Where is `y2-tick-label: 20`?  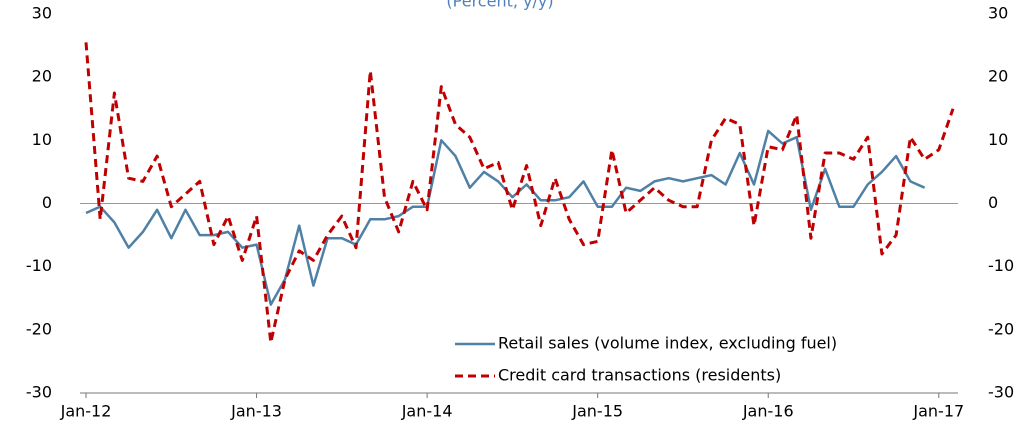 y2-tick-label: 20 is located at coordinates (998, 76).